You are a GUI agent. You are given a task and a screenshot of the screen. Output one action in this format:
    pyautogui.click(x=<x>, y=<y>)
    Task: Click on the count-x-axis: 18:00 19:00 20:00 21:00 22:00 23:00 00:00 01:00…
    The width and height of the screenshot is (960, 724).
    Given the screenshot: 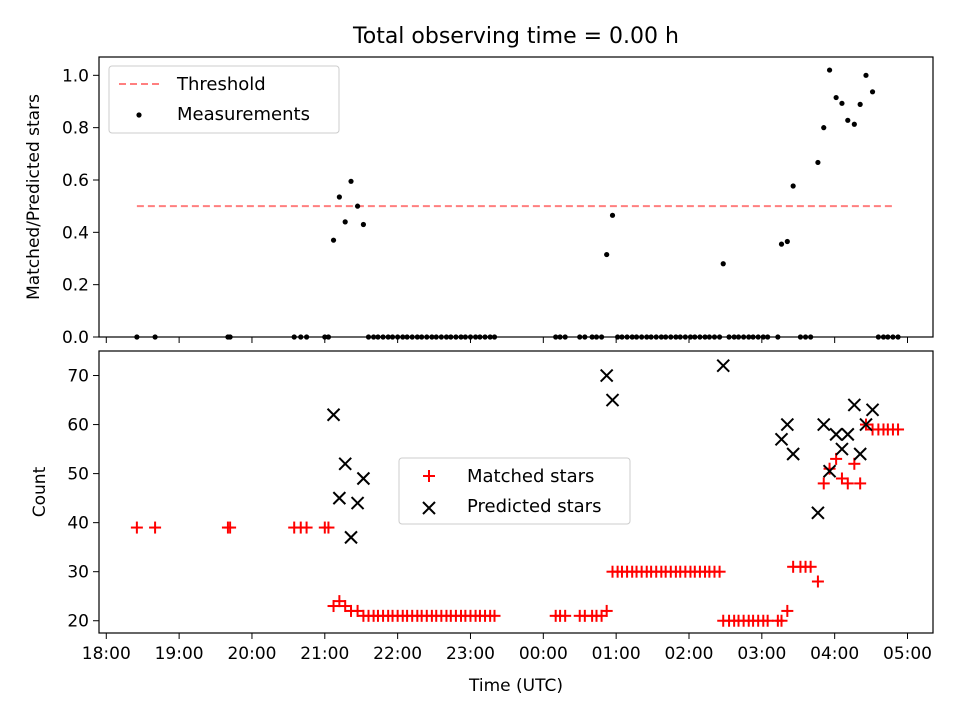 What is the action you would take?
    pyautogui.click(x=507, y=648)
    